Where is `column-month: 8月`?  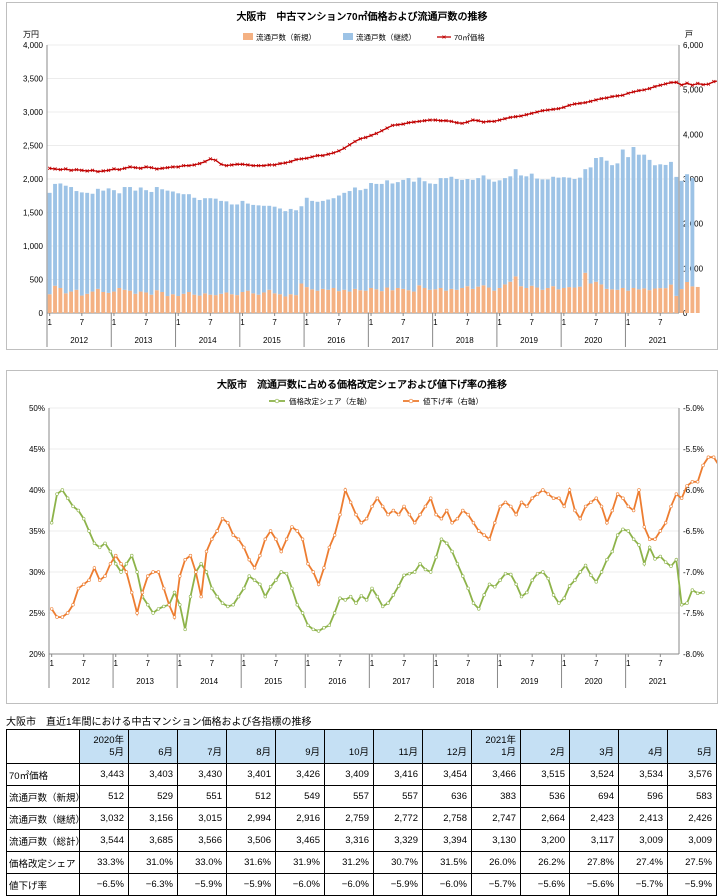
column-month: 8月 is located at coordinates (263, 752).